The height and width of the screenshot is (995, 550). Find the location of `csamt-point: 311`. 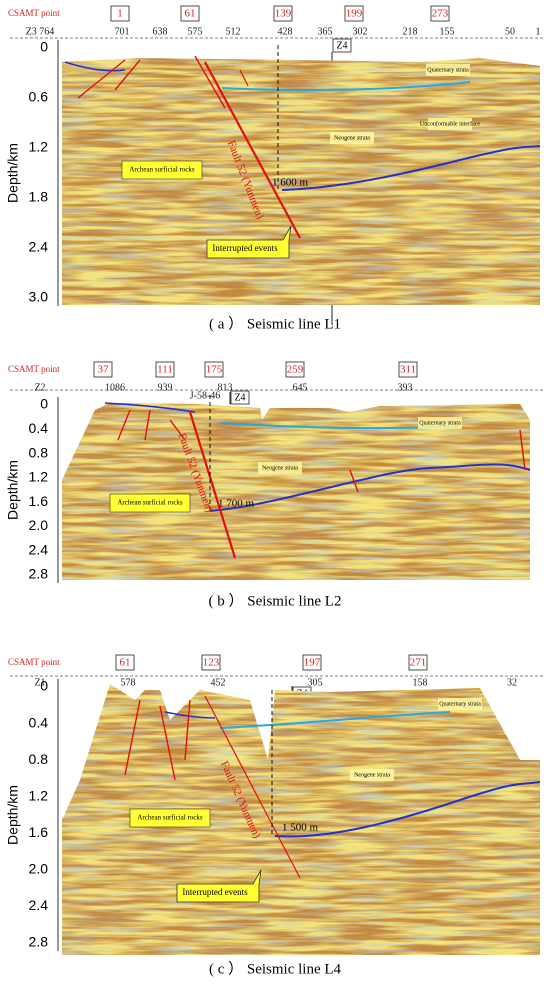

csamt-point: 311 is located at coordinates (408, 370).